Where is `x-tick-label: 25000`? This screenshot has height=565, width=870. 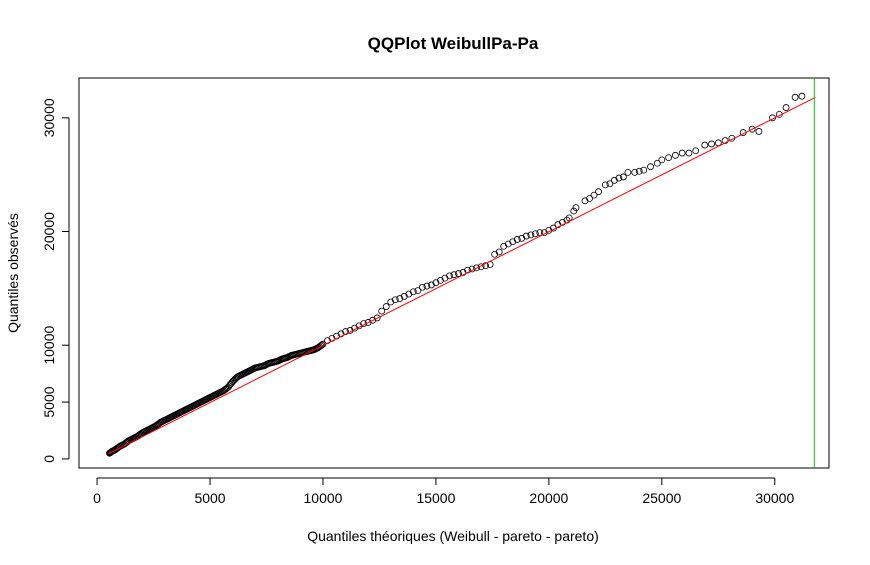 x-tick-label: 25000 is located at coordinates (661, 498).